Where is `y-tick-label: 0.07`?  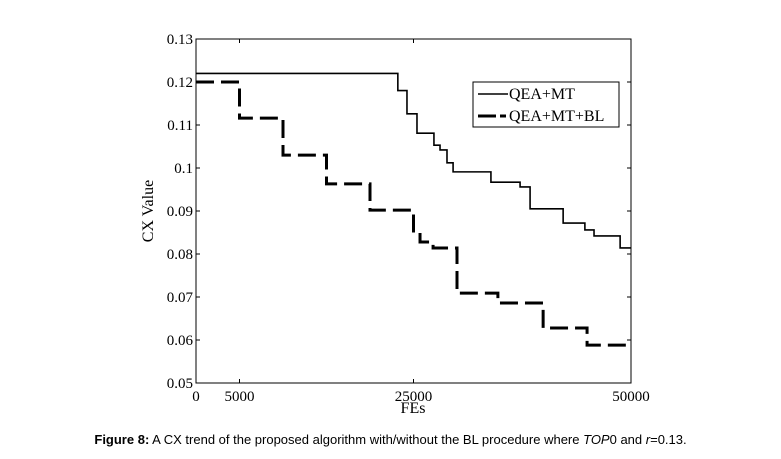
y-tick-label: 0.07 is located at coordinates (180, 298).